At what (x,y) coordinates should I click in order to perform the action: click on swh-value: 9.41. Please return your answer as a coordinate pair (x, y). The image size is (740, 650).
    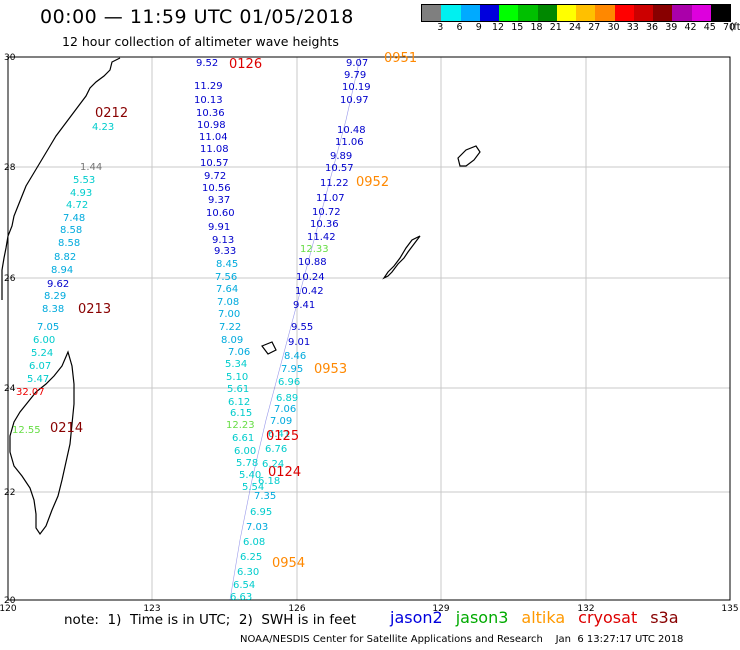
    Looking at the image, I should click on (304, 305).